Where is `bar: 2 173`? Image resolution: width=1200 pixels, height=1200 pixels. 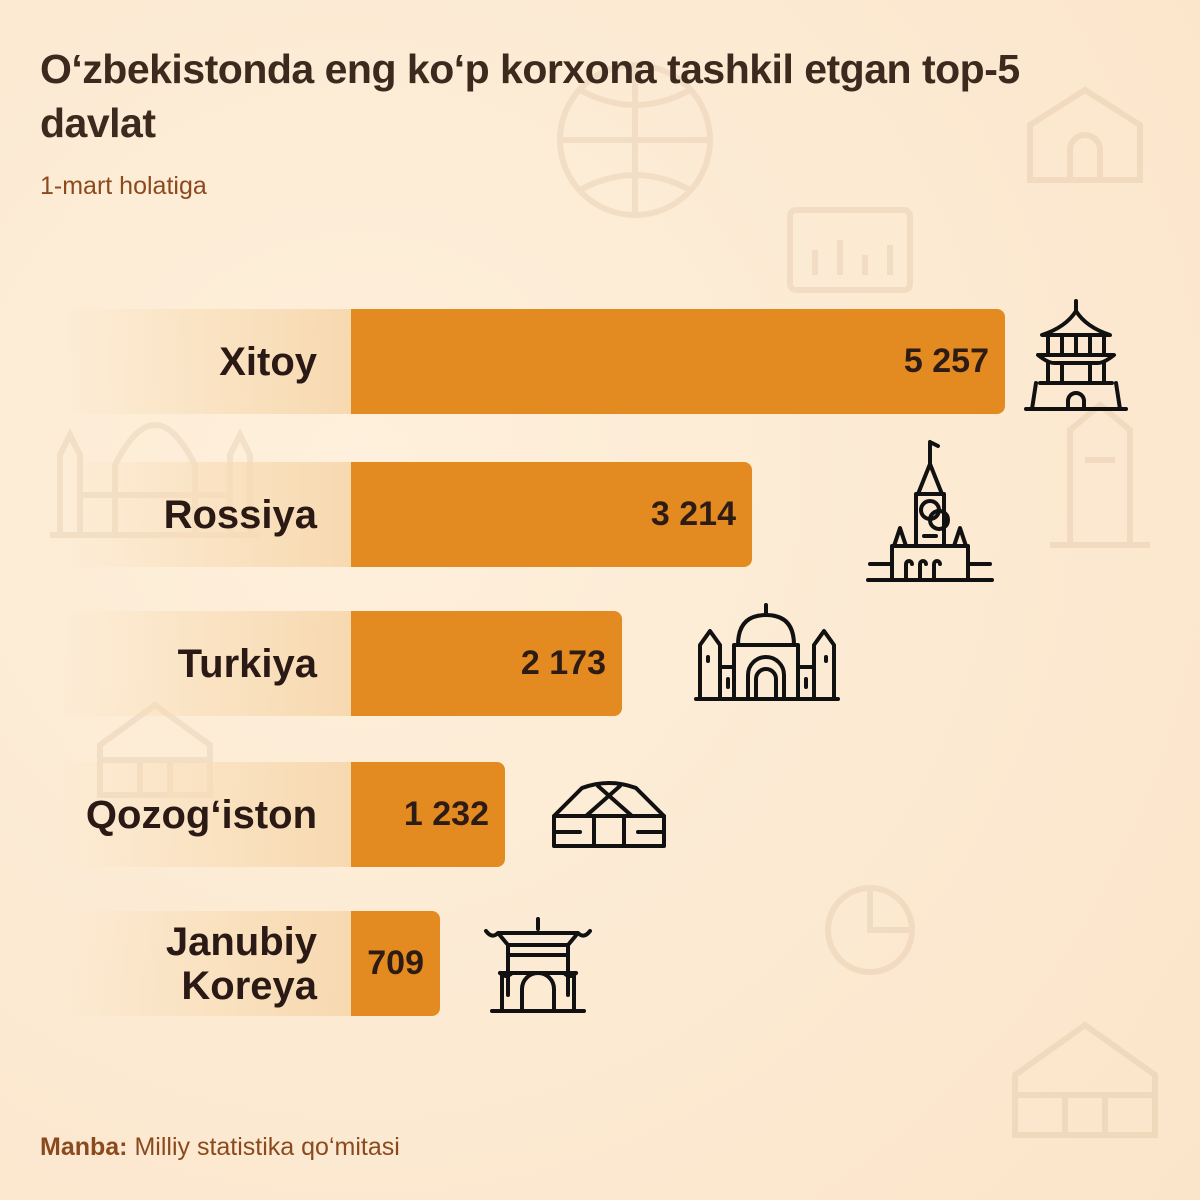 bar: 2 173 is located at coordinates (486, 663).